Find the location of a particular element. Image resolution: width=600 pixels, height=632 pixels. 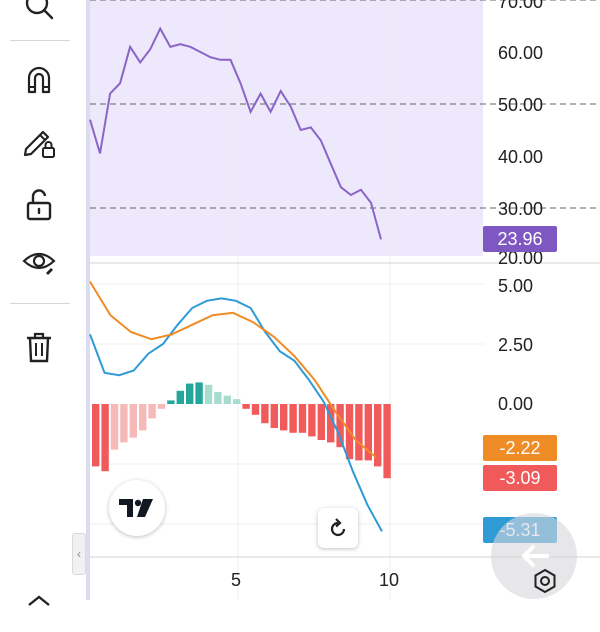

signal-value-tag: -2.22 is located at coordinates (520, 448).